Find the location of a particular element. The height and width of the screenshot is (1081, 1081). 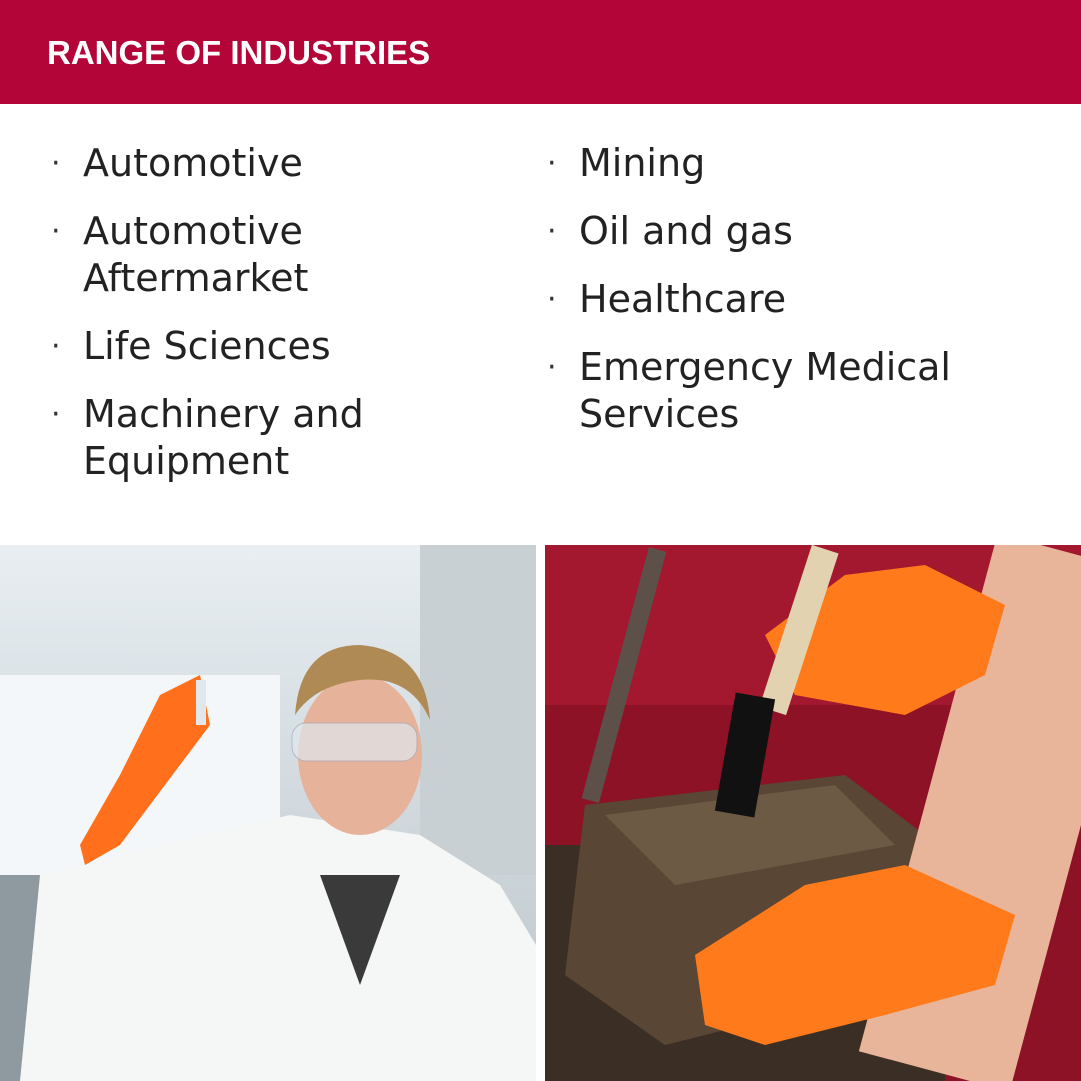

list-item: · Automotive Aftermarket is located at coordinates (205, 255).